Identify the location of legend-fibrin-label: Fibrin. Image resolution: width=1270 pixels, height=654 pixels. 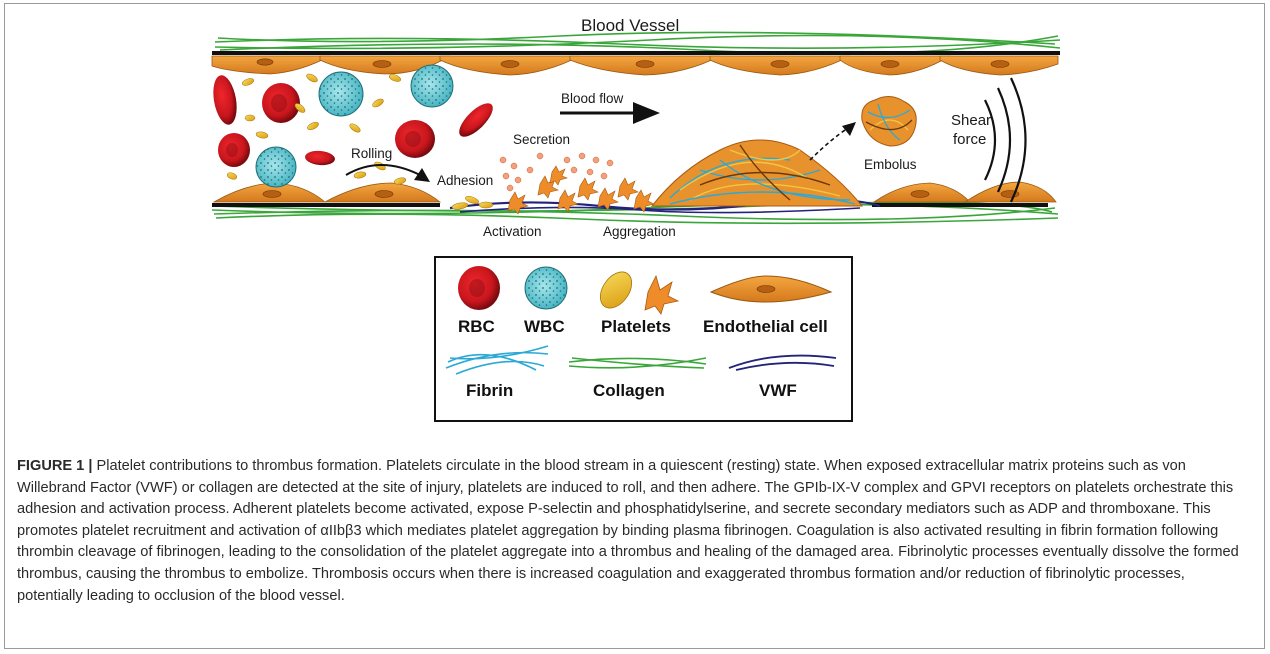
(490, 390).